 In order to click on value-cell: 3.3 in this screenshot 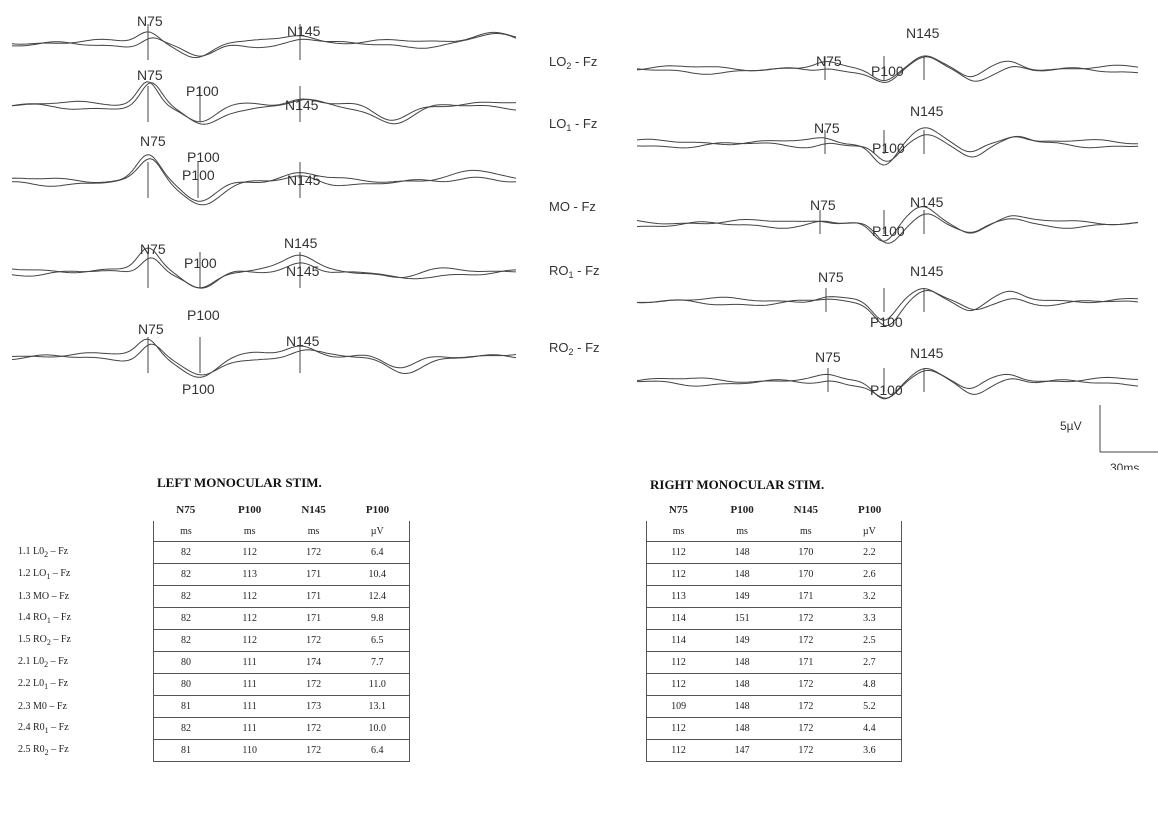, I will do `click(869, 618)`.